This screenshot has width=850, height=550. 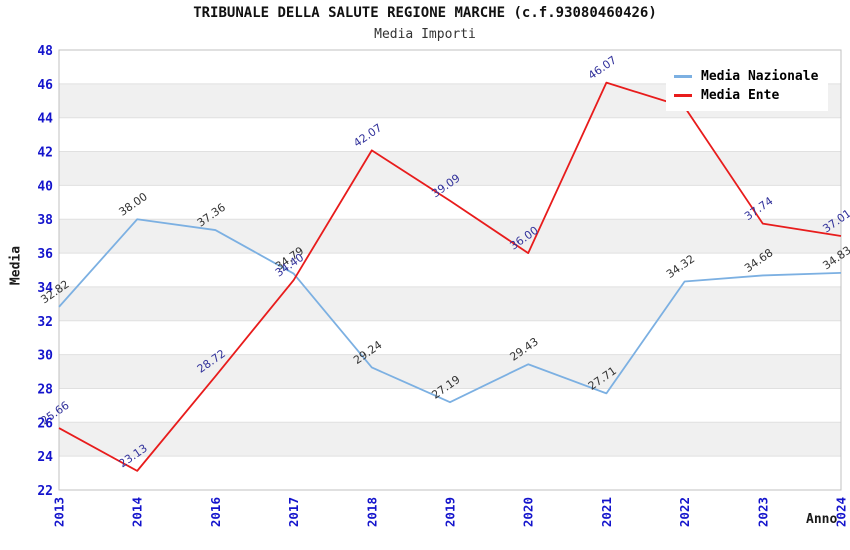 I want to click on y-tick-label: 46, so click(x=45, y=85).